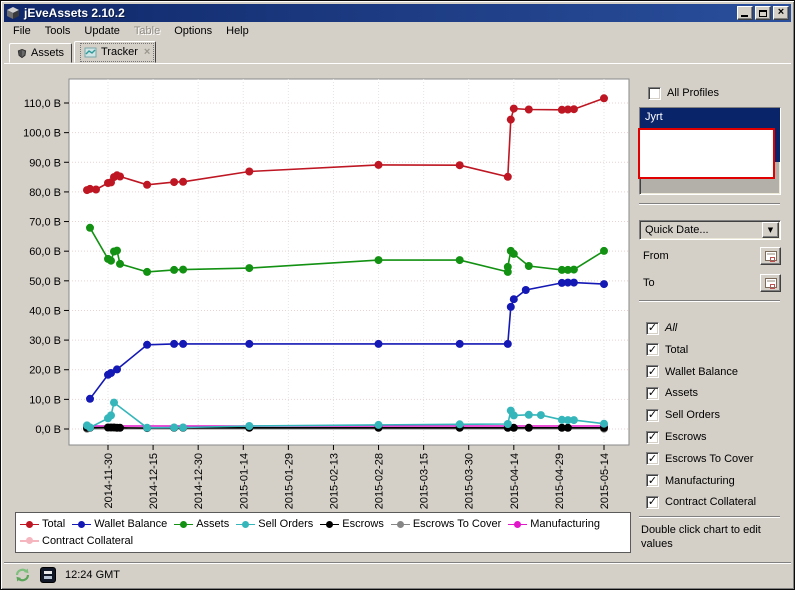  What do you see at coordinates (770, 282) in the screenshot?
I see `to-date-button` at bounding box center [770, 282].